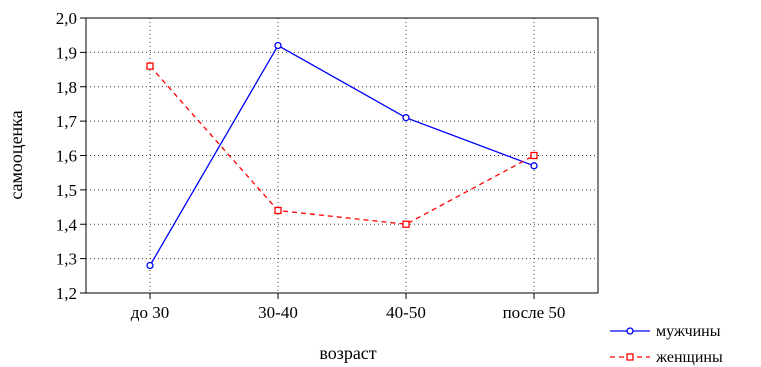 This screenshot has height=367, width=761. What do you see at coordinates (666, 344) in the screenshot?
I see `legend: мужчины женщины` at bounding box center [666, 344].